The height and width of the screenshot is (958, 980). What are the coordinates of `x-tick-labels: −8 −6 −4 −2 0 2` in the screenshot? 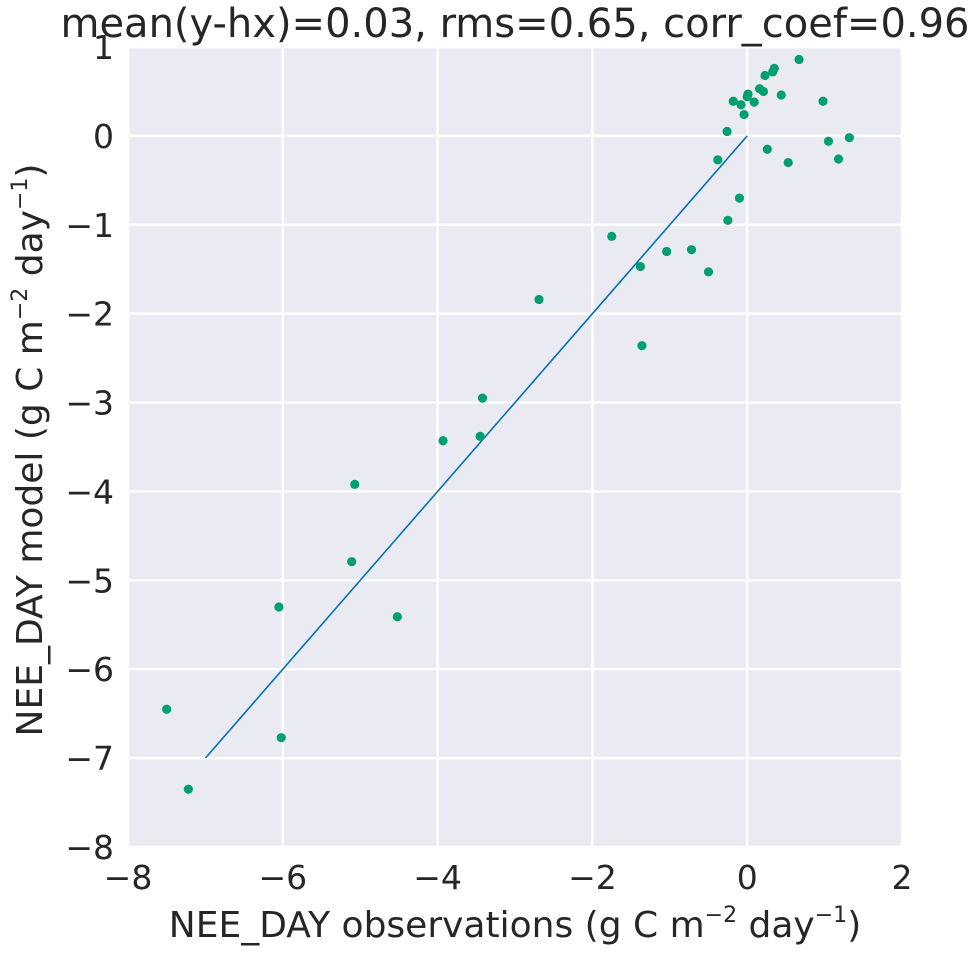 It's located at (508, 877).